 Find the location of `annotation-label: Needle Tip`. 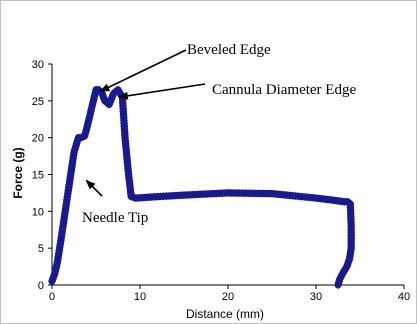

annotation-label: Needle Tip is located at coordinates (115, 218).